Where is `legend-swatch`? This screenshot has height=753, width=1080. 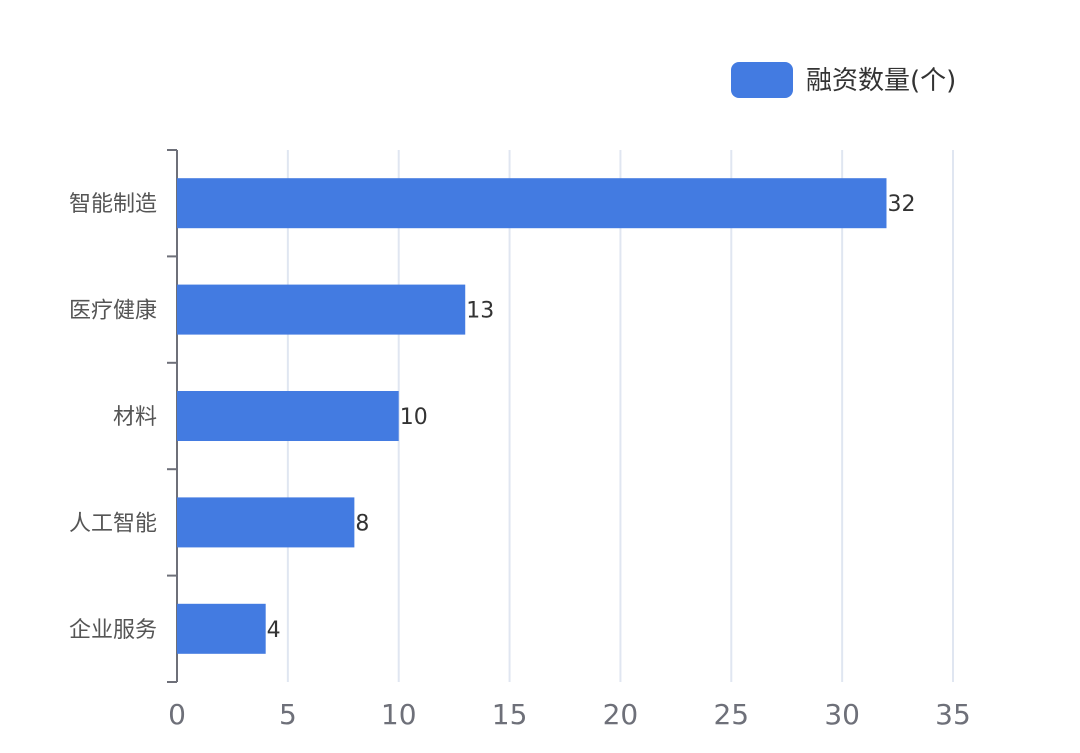
legend-swatch is located at coordinates (762, 80).